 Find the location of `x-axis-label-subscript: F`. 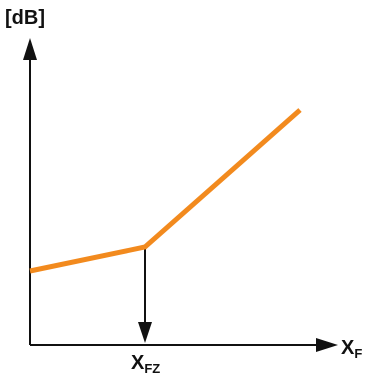

x-axis-label-subscript: F is located at coordinates (358, 353).